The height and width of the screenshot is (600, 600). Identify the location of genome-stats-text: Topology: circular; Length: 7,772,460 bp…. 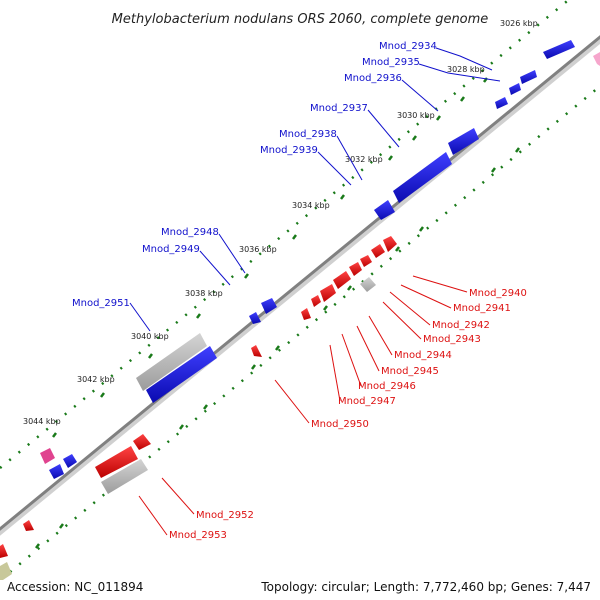
(426, 587).